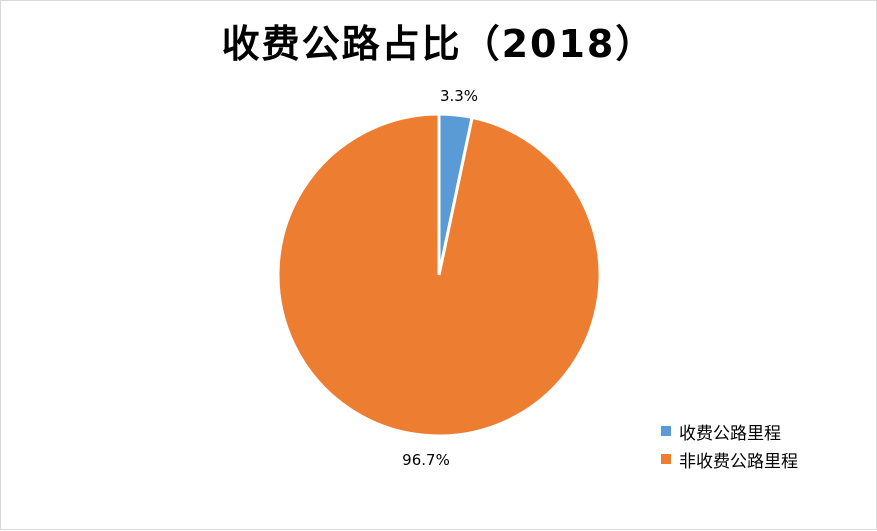 The image size is (877, 531). I want to click on chart-title: 收费公路占比（2018）, so click(438, 44).